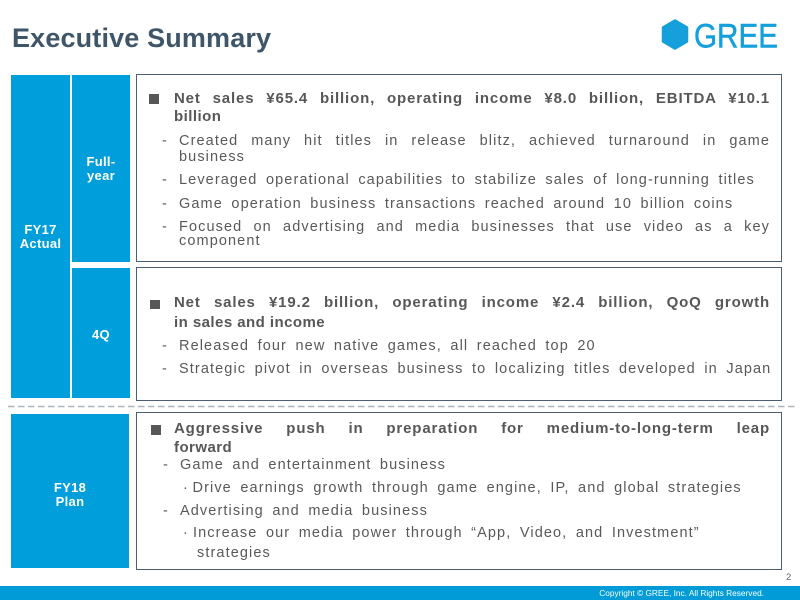 The width and height of the screenshot is (800, 600). I want to click on svg-text: GREE, so click(736, 36).